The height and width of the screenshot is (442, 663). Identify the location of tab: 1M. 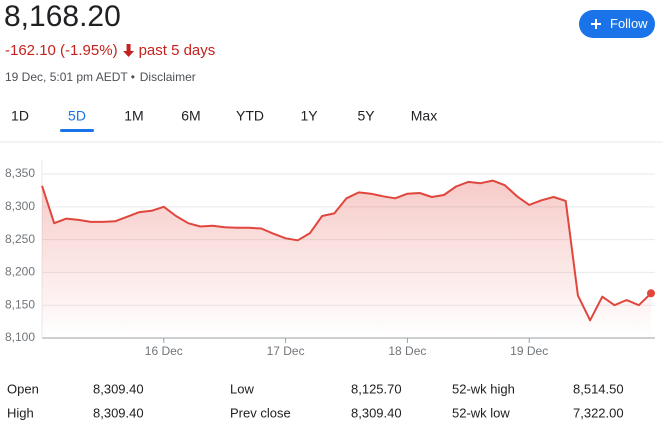
(133, 116).